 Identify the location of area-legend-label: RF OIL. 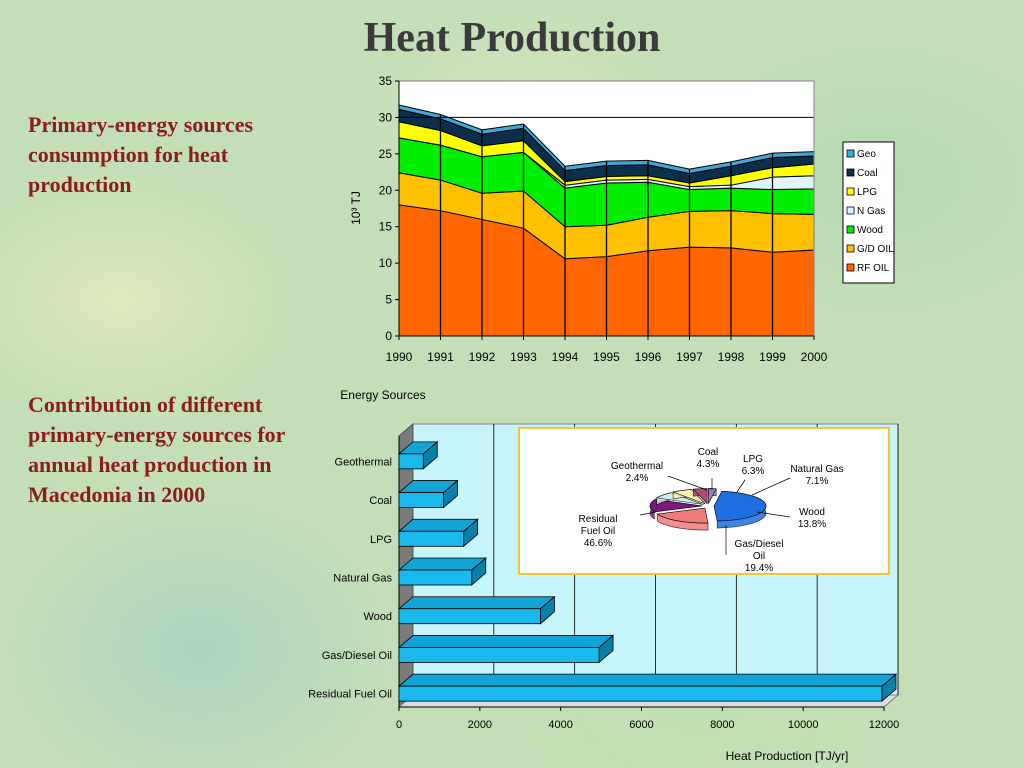
(873, 268).